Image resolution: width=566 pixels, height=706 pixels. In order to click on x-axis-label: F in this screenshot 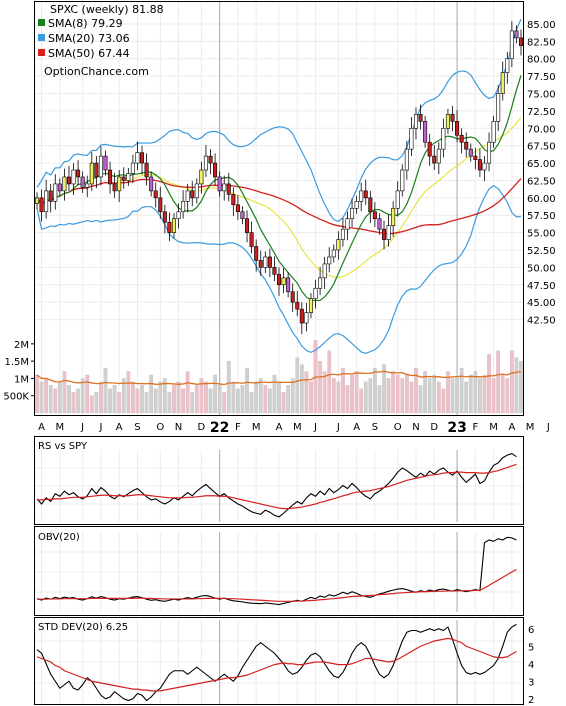, I will do `click(475, 427)`.